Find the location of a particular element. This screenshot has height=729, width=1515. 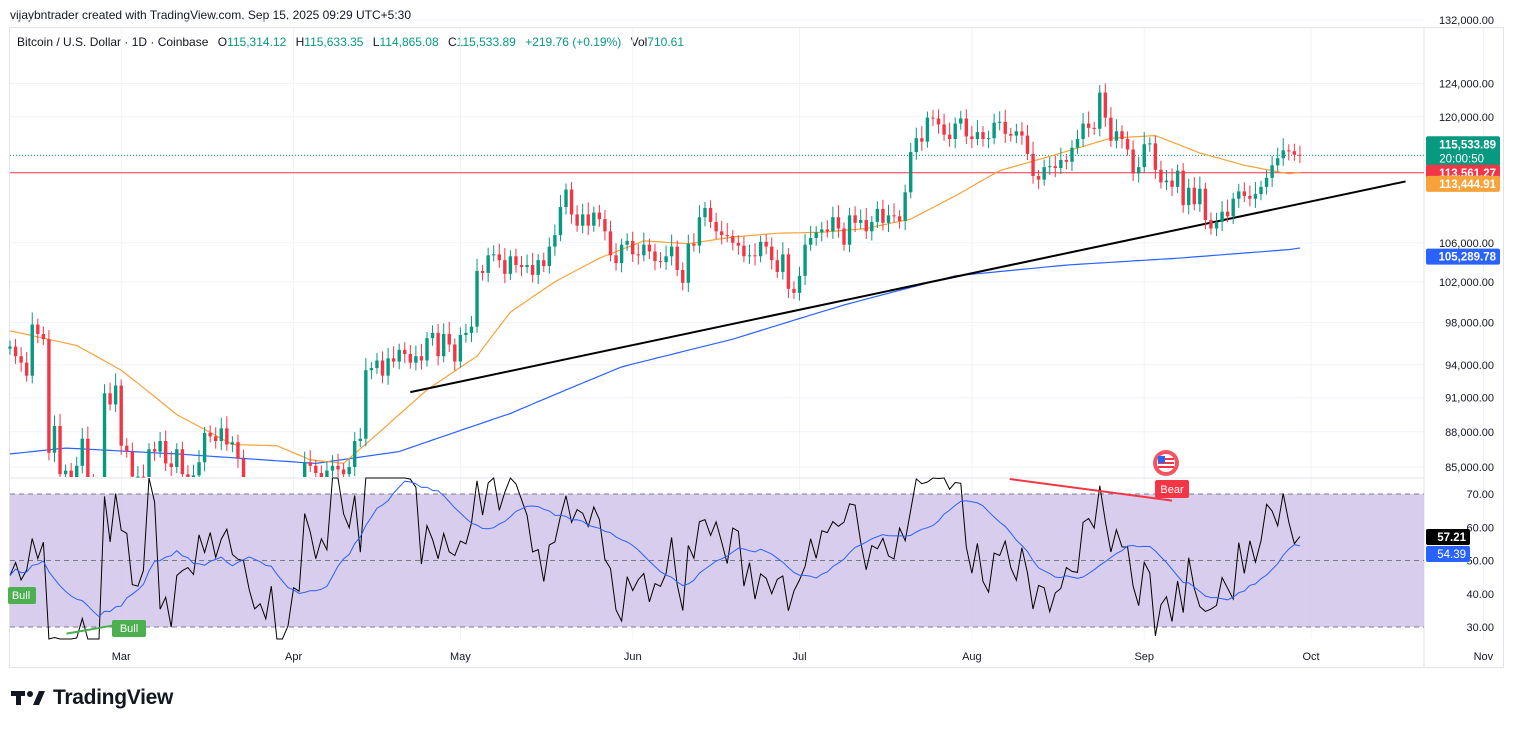

tradingview-logo: TradingView is located at coordinates (92, 698).